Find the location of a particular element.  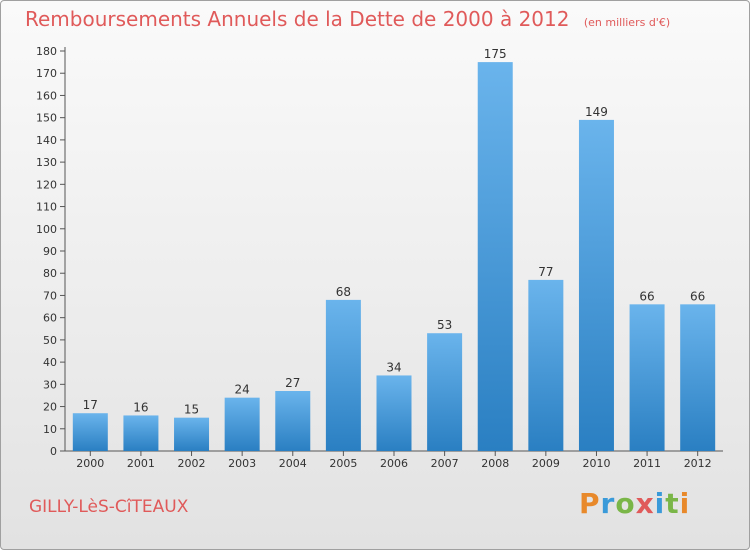

y-tick-label: 10 is located at coordinates (50, 429).